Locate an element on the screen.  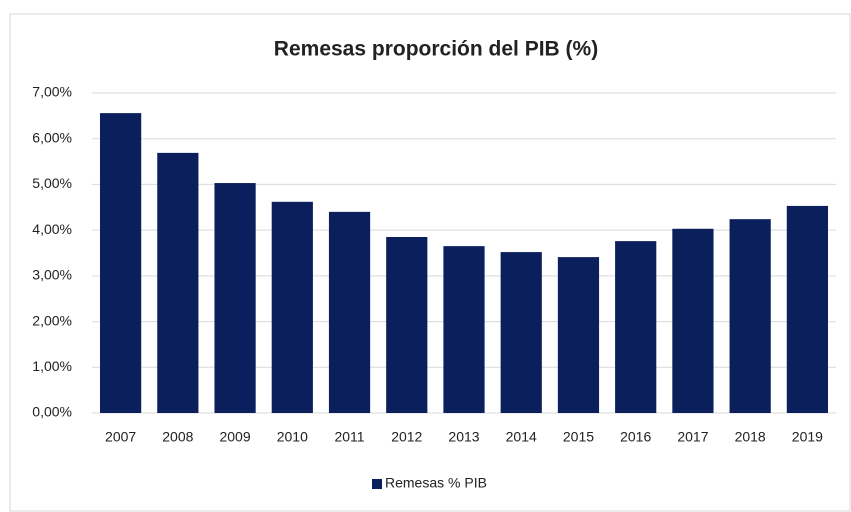
x-tick-label: 2013 is located at coordinates (463, 437).